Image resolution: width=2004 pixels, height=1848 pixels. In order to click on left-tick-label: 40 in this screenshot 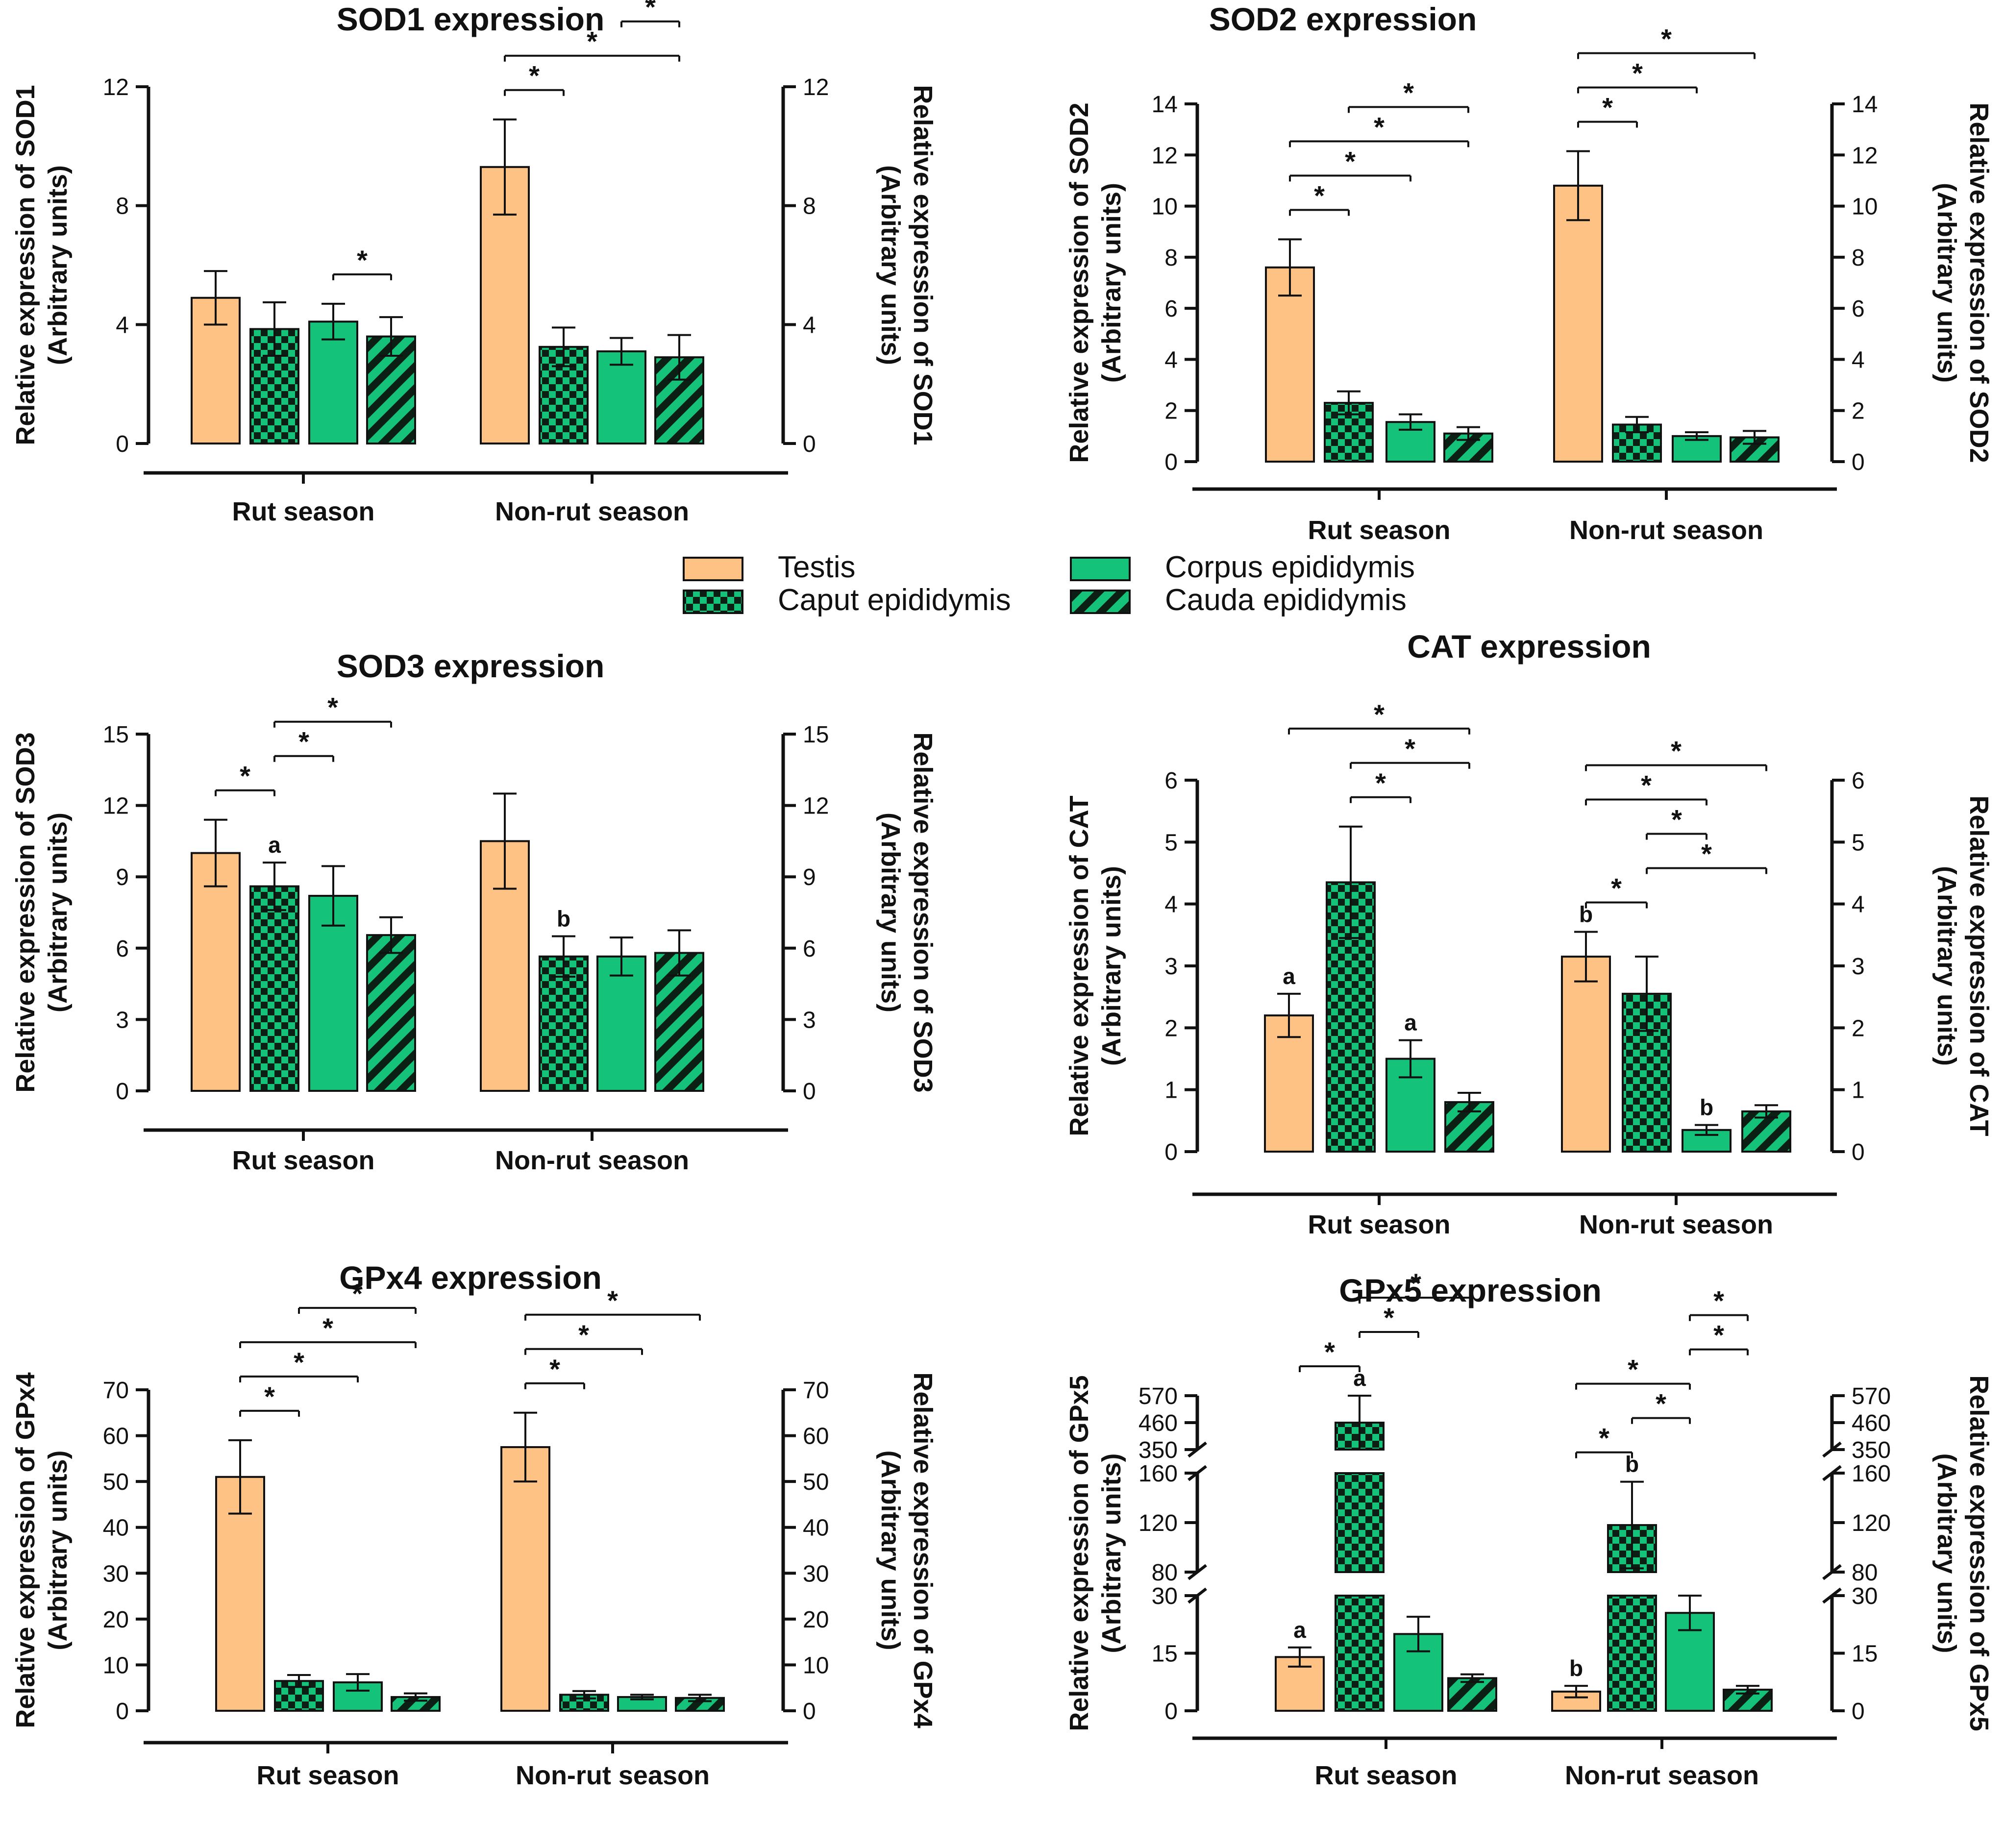, I will do `click(116, 1528)`.